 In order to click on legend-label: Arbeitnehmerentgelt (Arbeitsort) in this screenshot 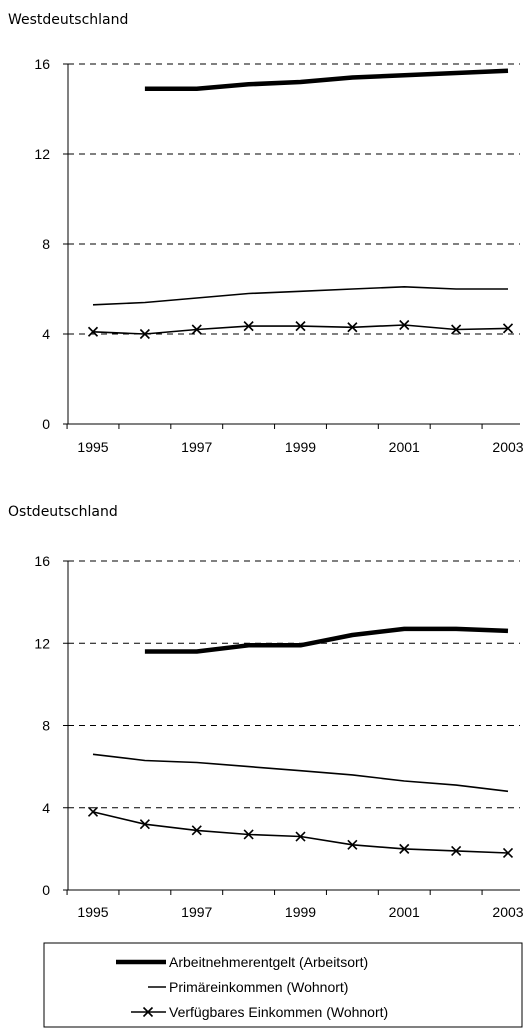, I will do `click(268, 962)`.